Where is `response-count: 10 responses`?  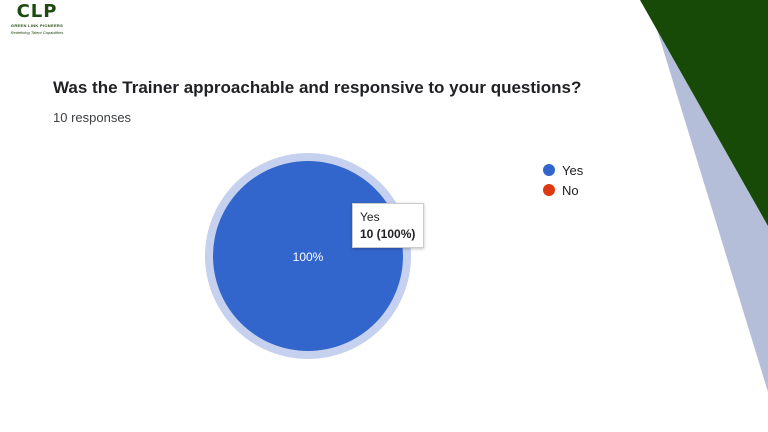 response-count: 10 responses is located at coordinates (92, 117).